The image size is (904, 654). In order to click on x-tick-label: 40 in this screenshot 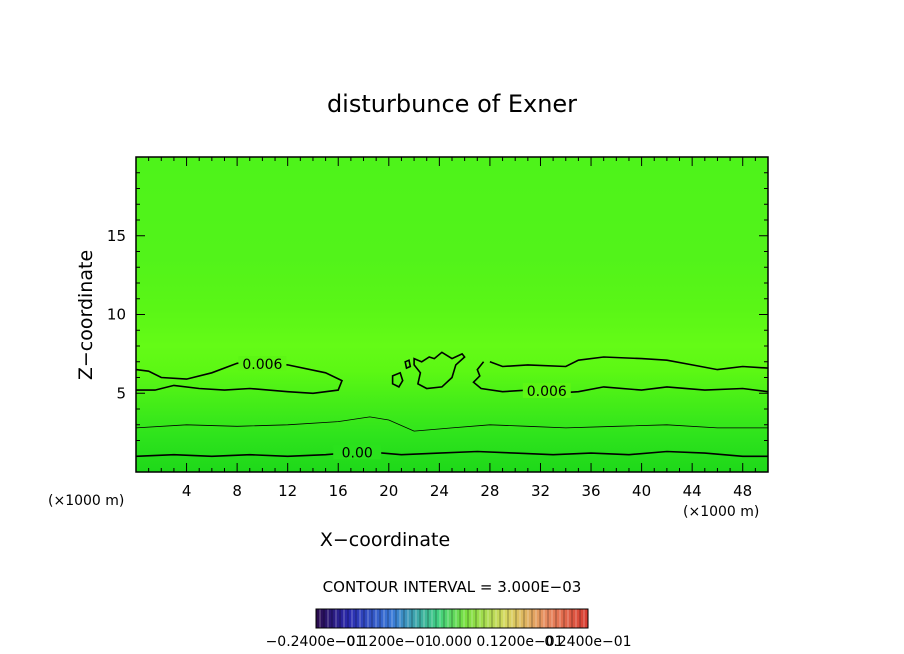, I will do `click(641, 491)`.